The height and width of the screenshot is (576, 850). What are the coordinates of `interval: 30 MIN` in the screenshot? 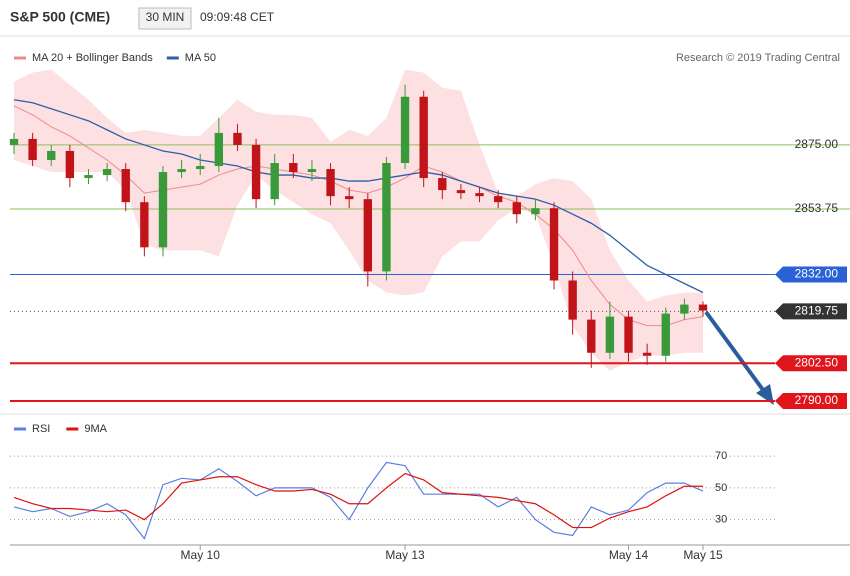 It's located at (165, 17).